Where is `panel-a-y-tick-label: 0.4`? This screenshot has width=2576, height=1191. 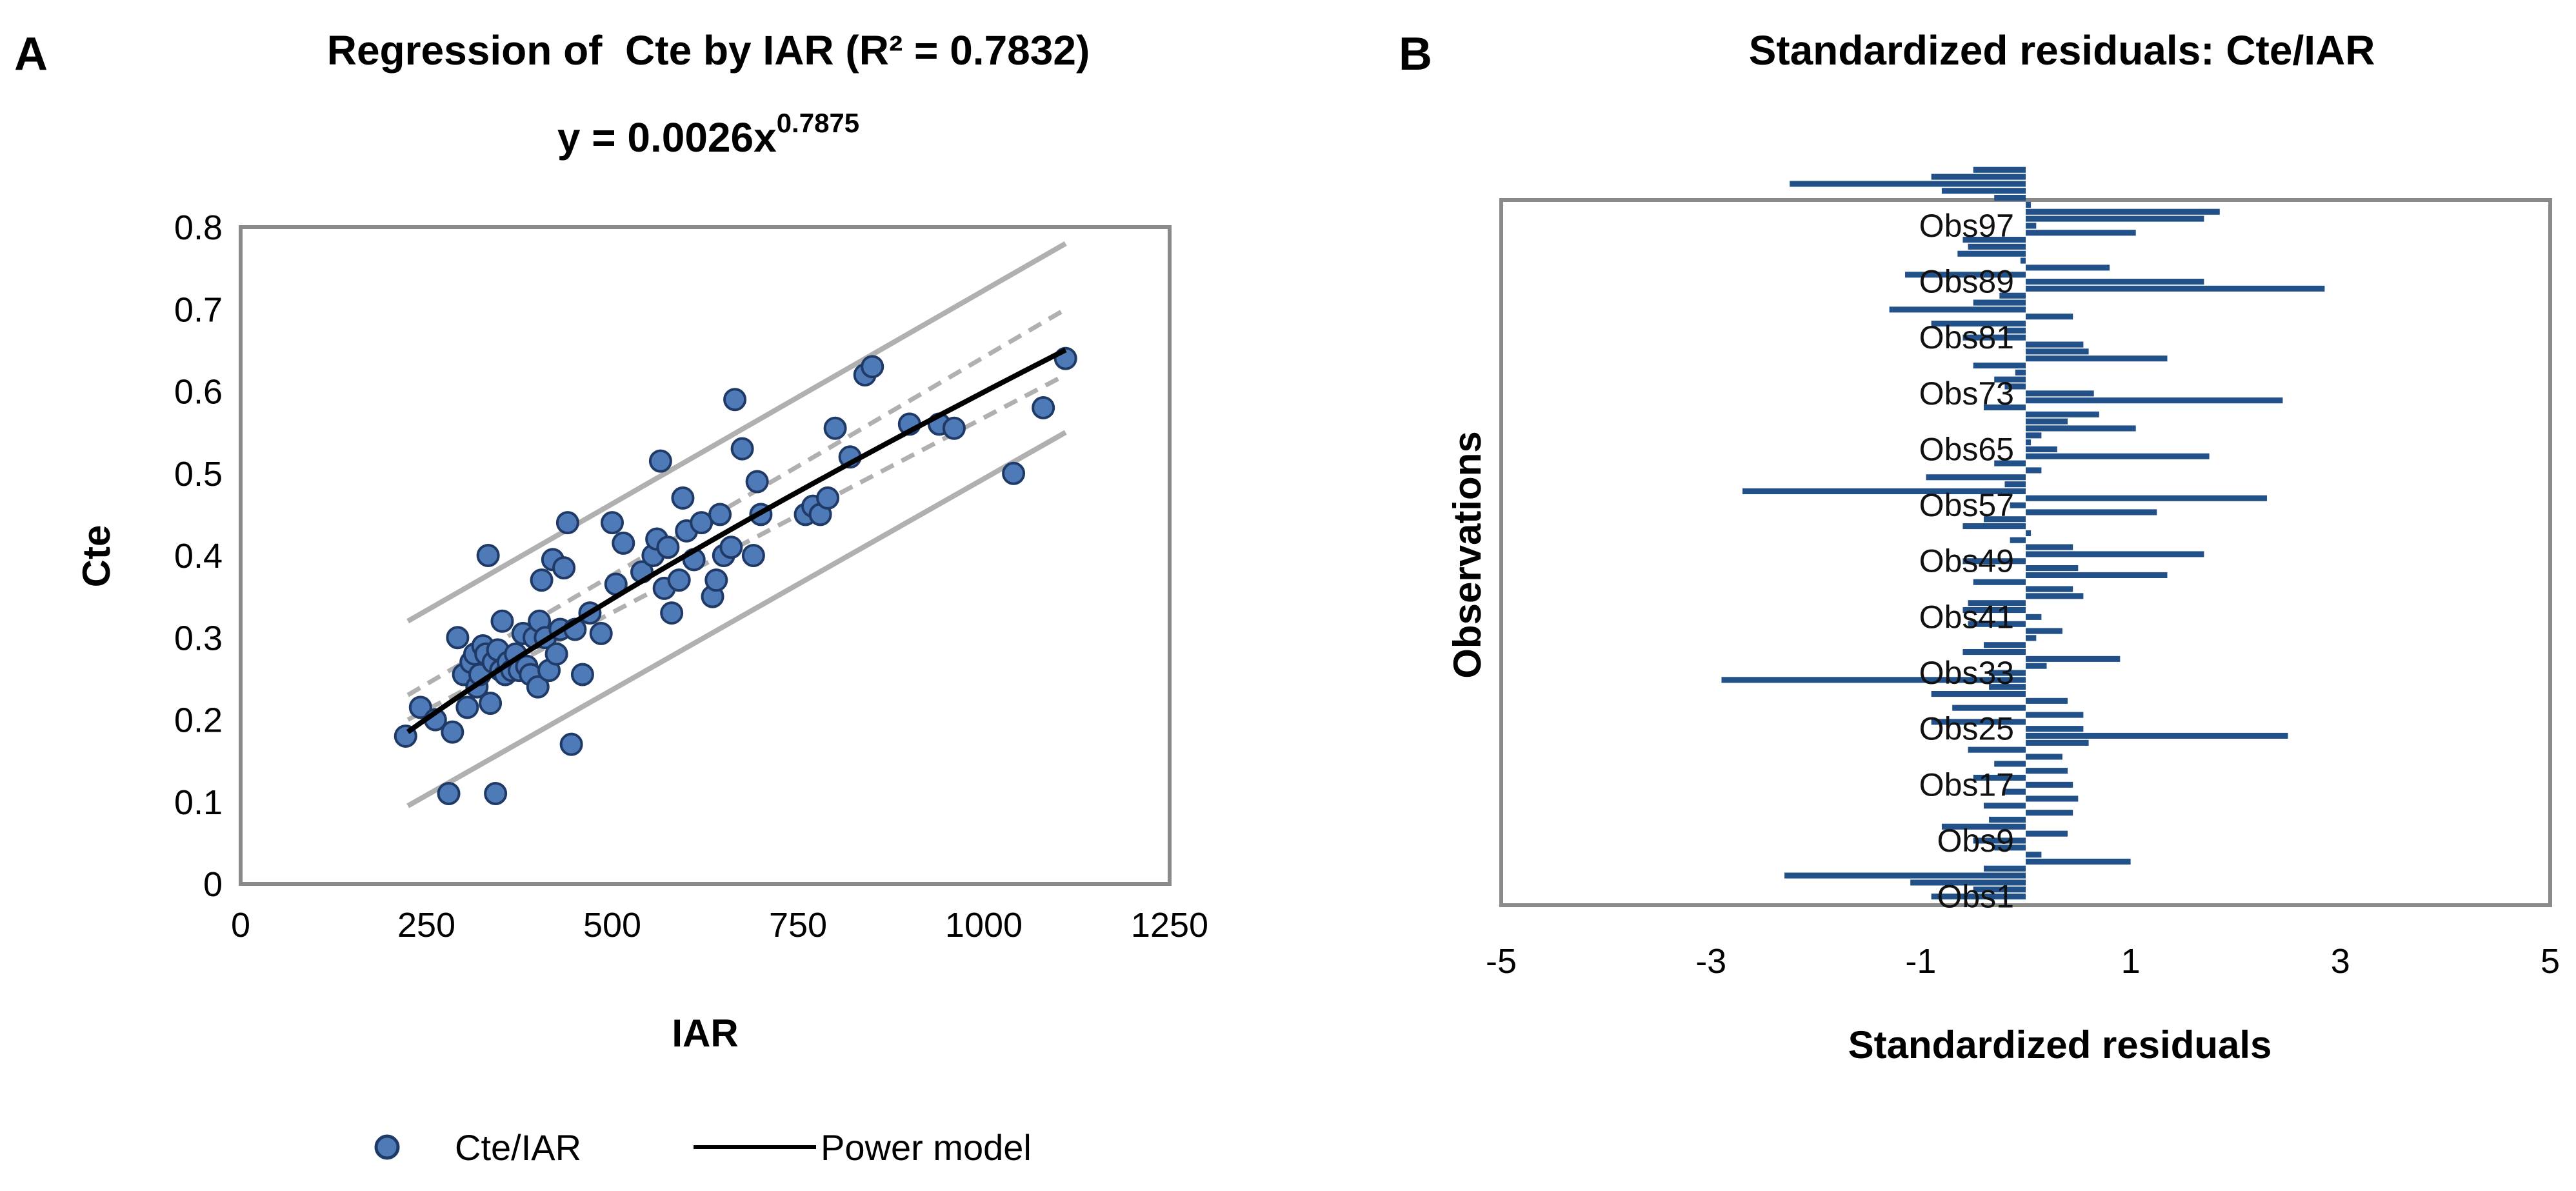
panel-a-y-tick-label: 0.4 is located at coordinates (198, 556).